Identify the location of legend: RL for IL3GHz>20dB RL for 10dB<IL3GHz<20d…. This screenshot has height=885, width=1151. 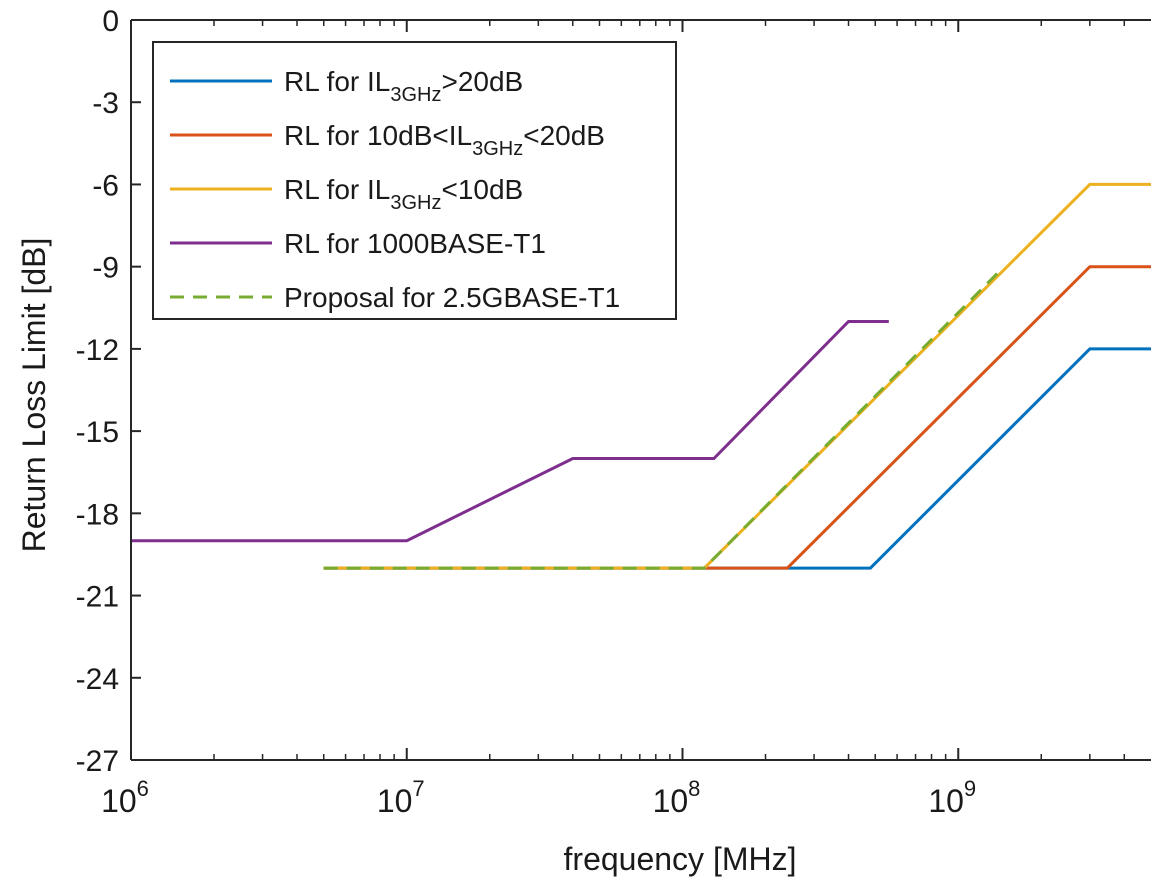
(414, 180).